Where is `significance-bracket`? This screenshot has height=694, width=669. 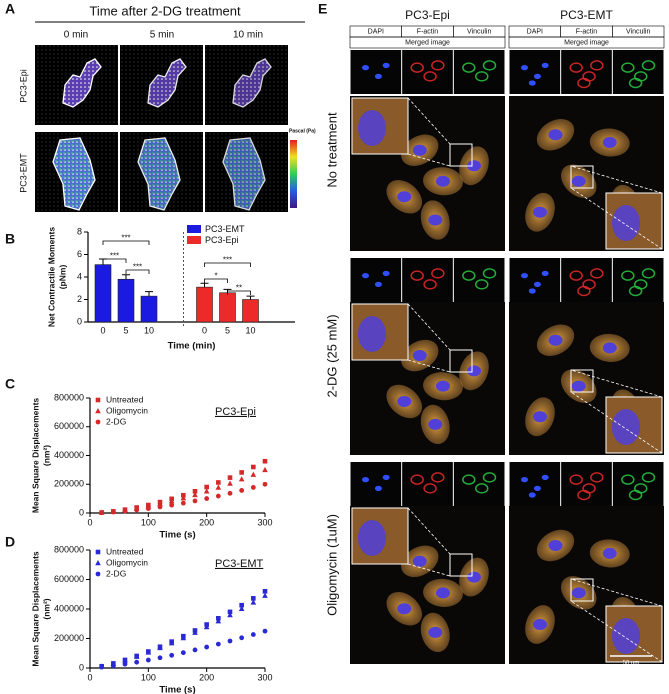
significance-bracket is located at coordinates (216, 280).